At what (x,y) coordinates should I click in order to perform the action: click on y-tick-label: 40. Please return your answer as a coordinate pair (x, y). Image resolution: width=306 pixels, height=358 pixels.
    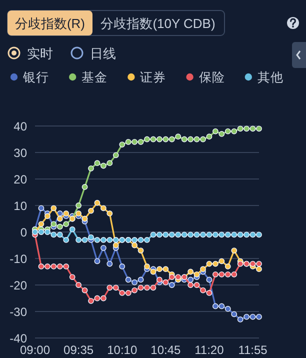
    Looking at the image, I should click on (21, 127).